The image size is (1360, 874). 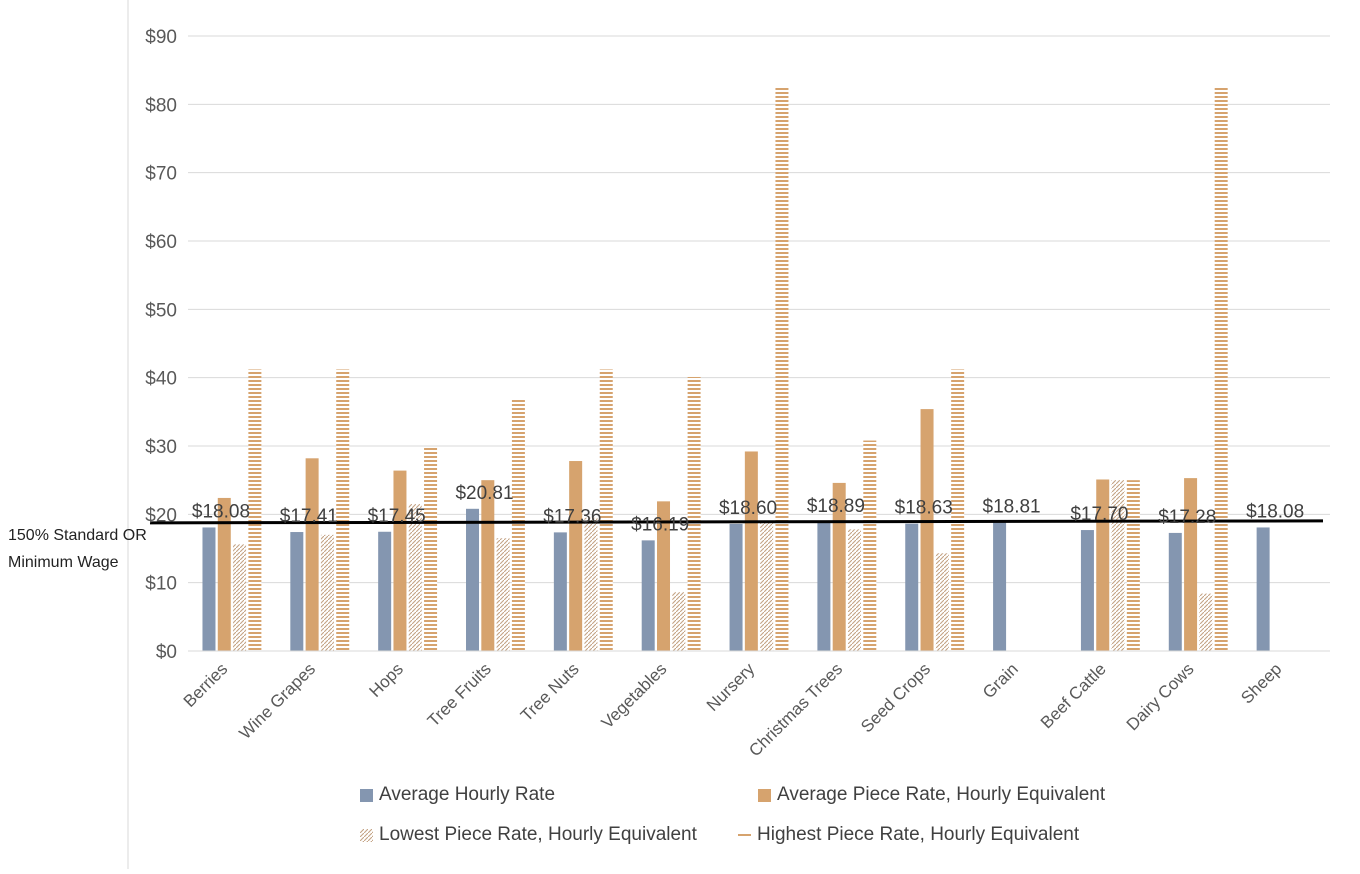 I want to click on legend-label-average-piece: Average Piece Rate, Hourly Equivalent, so click(x=941, y=794).